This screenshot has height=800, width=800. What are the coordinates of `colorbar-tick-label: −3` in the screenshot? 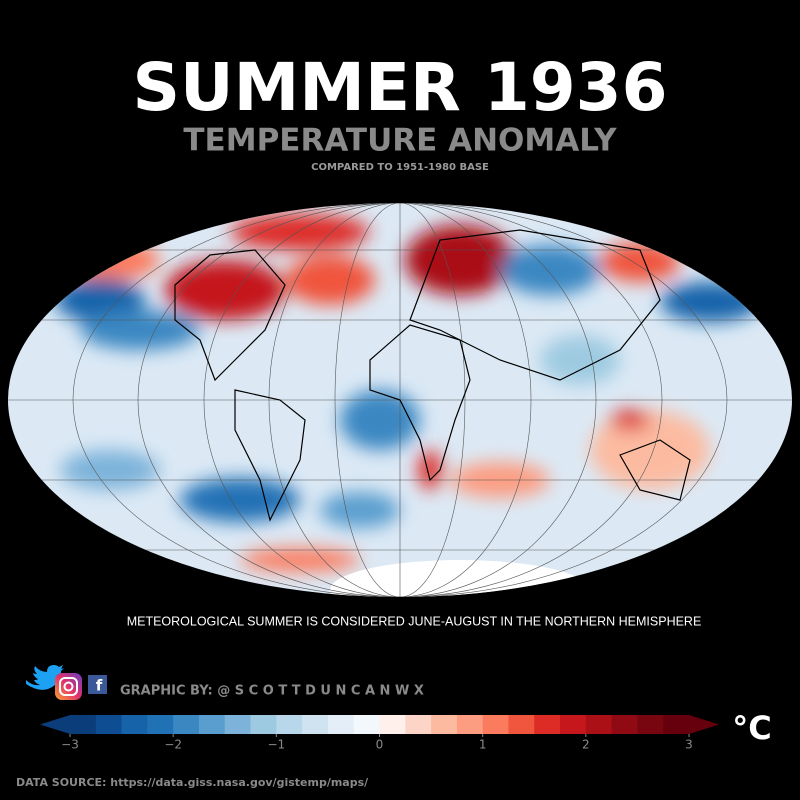 It's located at (70, 745).